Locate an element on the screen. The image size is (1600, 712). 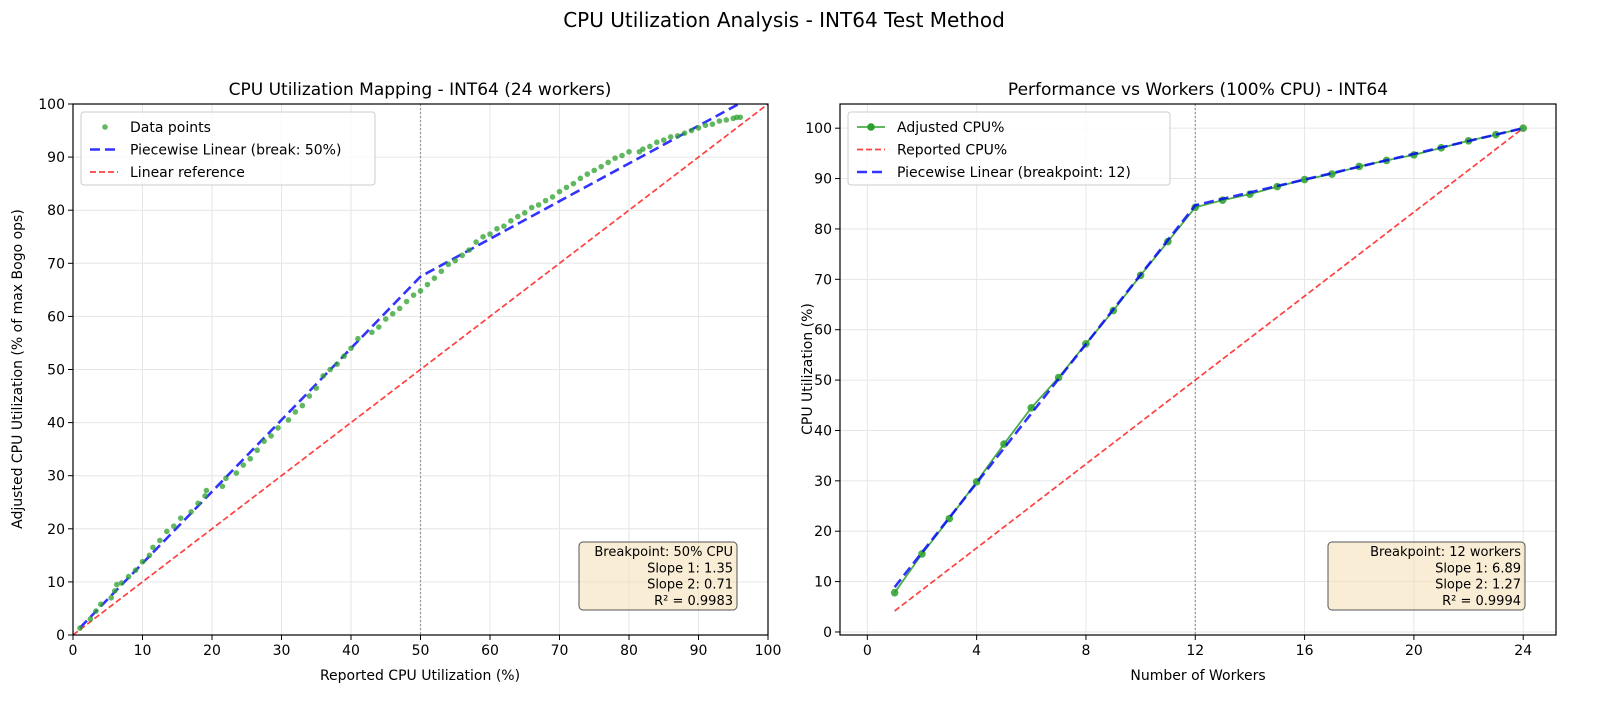
right-y-tick-label: 10 is located at coordinates (823, 583).